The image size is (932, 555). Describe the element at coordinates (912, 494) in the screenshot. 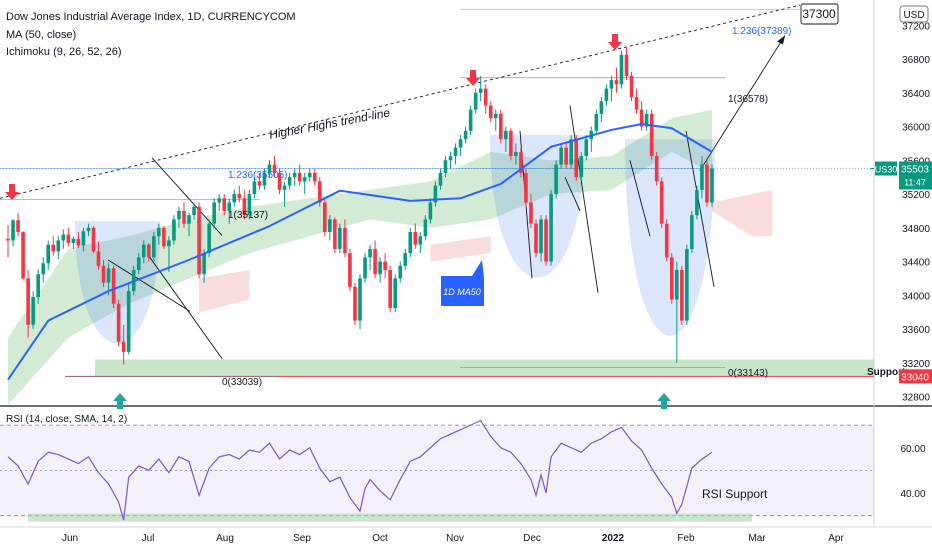

I see `rsi-tick-label: 40.00` at that location.